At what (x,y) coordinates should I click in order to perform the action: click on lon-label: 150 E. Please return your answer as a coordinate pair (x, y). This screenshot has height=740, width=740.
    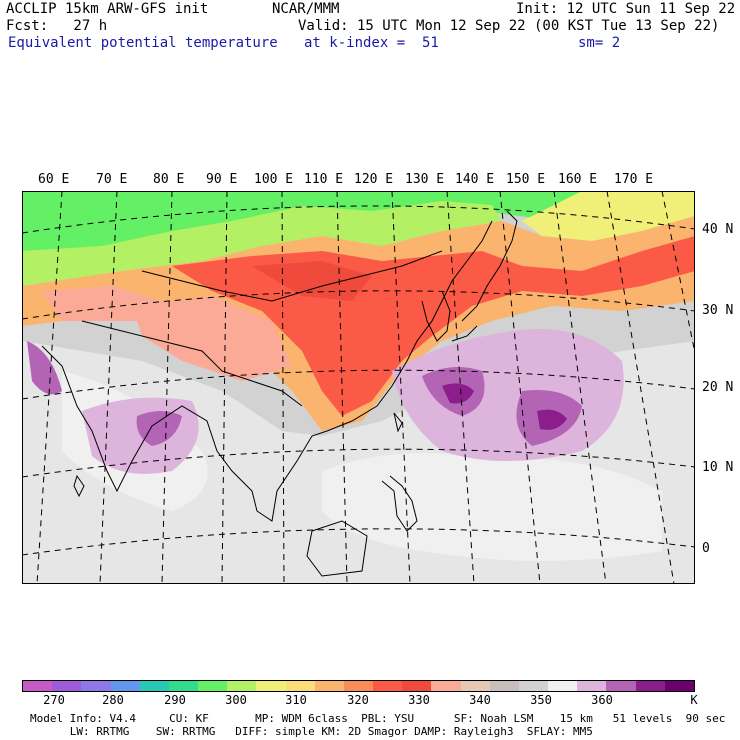
    Looking at the image, I should click on (526, 179).